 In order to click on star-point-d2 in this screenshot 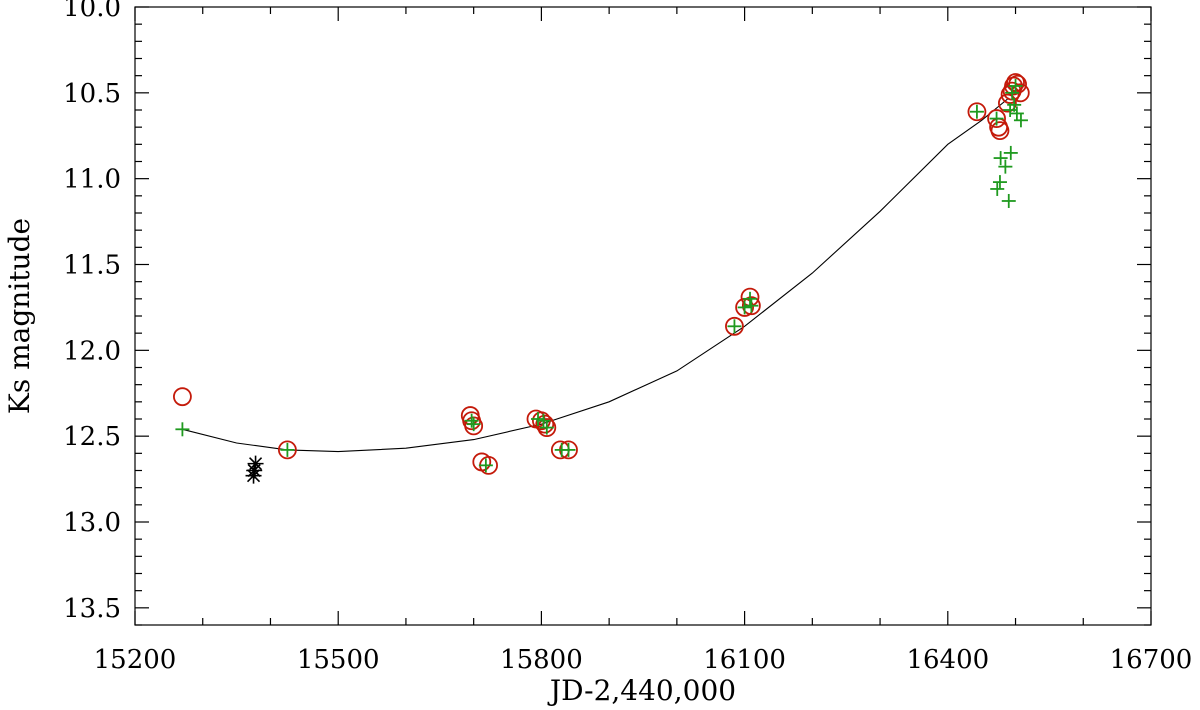, I will do `click(253, 476)`.